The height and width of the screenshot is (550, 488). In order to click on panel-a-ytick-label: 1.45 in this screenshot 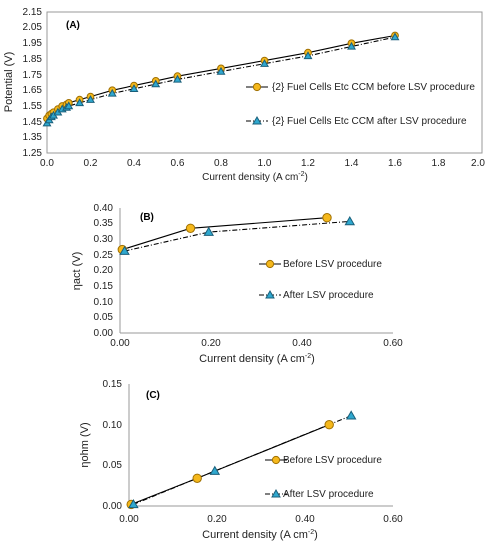, I will do `click(33, 122)`.